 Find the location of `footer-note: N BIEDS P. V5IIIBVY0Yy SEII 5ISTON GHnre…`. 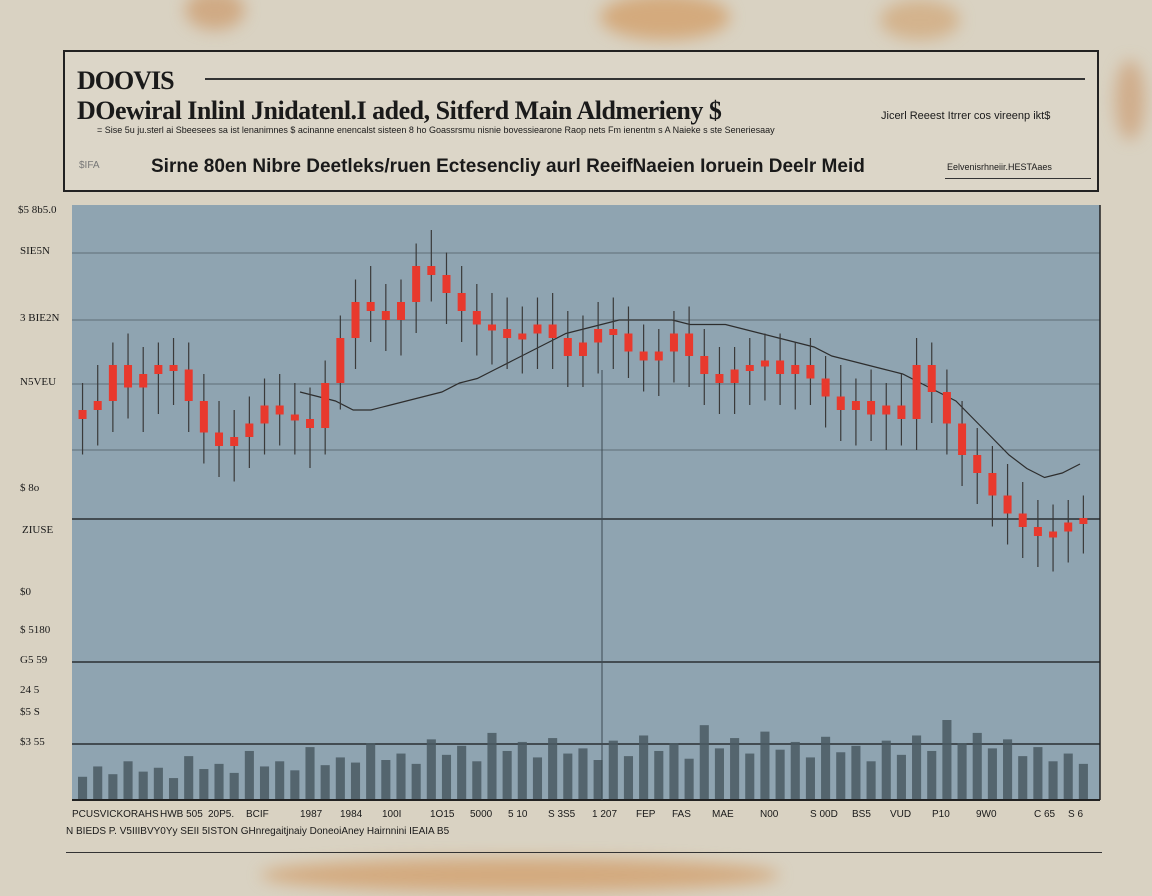

footer-note: N BIEDS P. V5IIIBVY0Yy SEII 5ISTON GHnre… is located at coordinates (258, 831).